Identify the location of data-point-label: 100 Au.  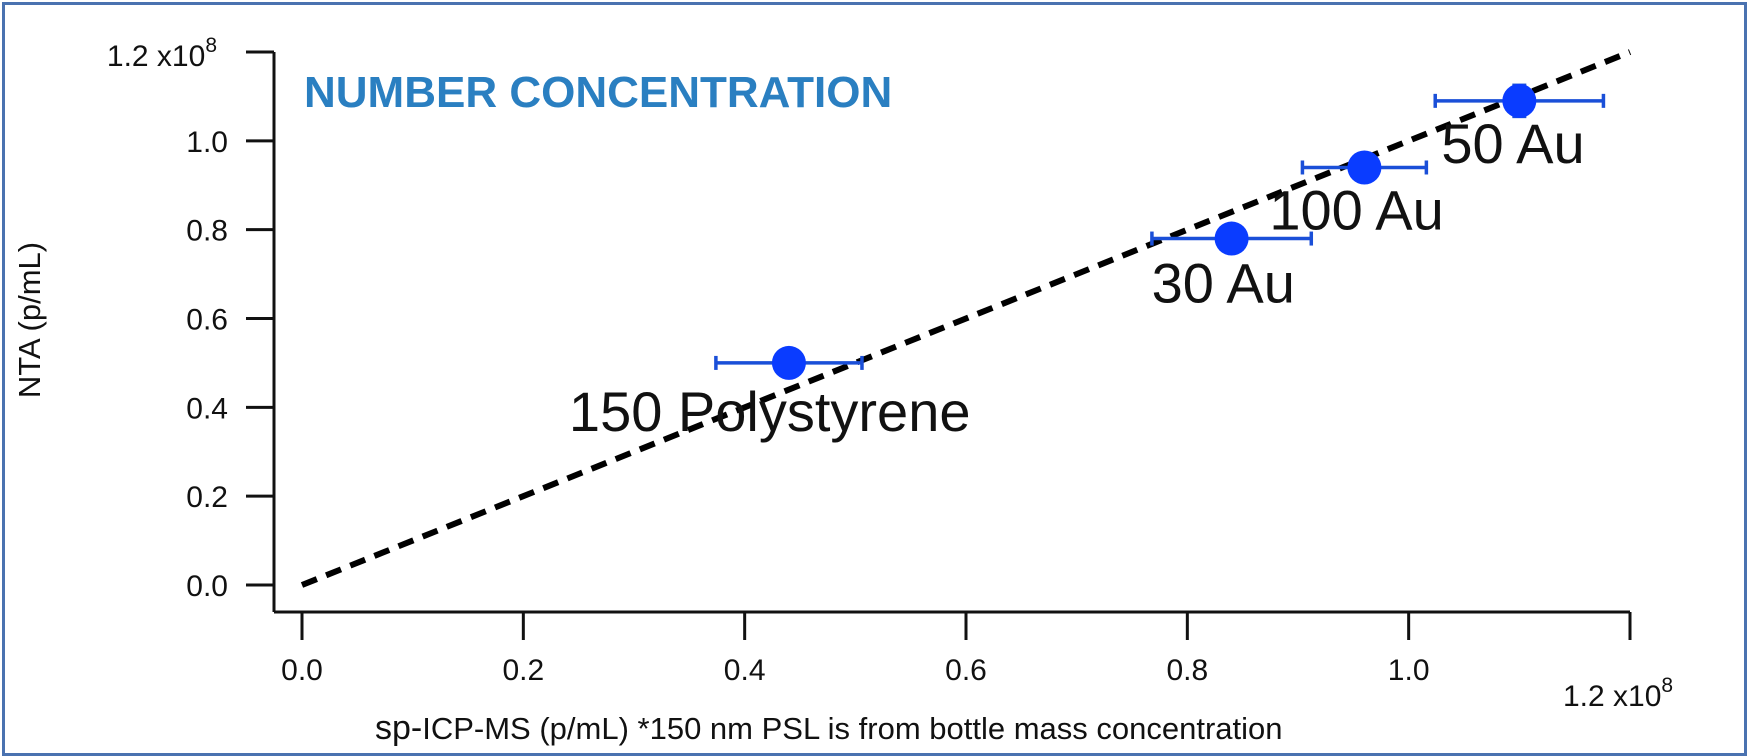
(1356, 209).